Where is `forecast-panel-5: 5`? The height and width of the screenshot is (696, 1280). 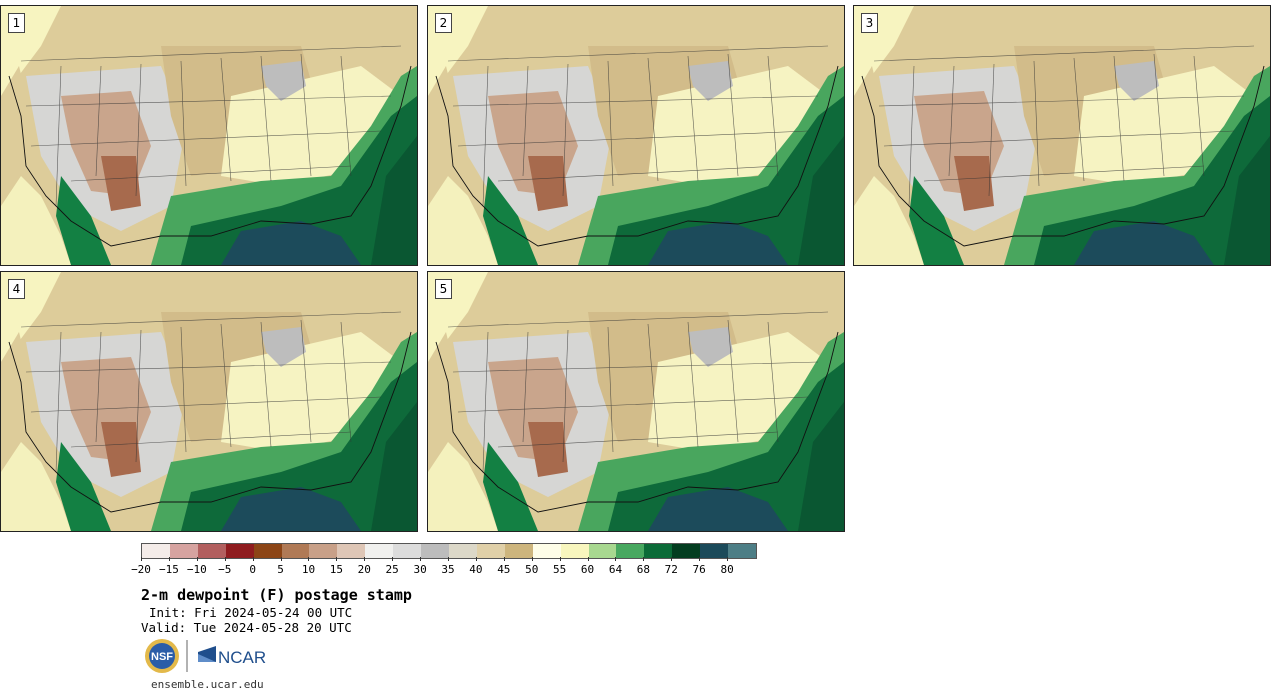 forecast-panel-5: 5 is located at coordinates (636, 401).